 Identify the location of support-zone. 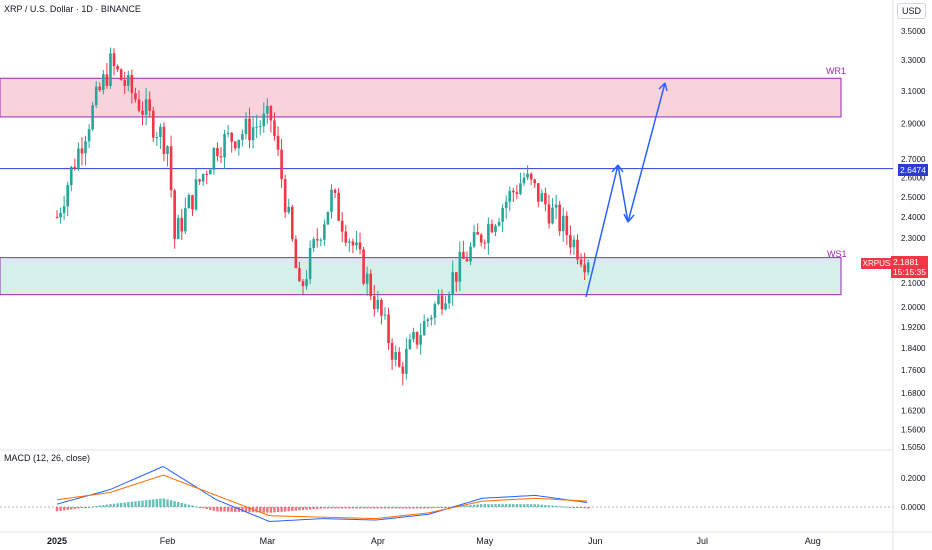
(421, 276).